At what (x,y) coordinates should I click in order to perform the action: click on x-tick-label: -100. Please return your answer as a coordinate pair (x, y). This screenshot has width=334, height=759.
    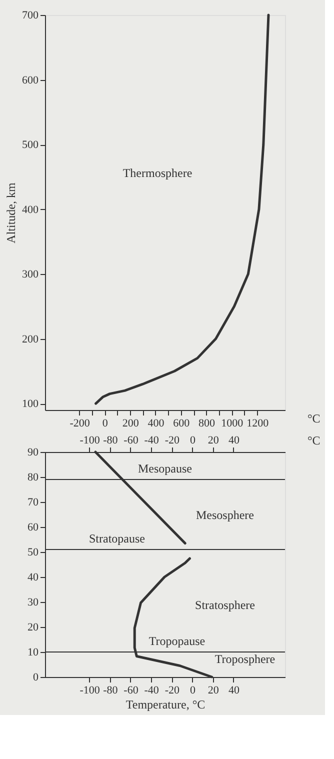
    Looking at the image, I should click on (90, 440).